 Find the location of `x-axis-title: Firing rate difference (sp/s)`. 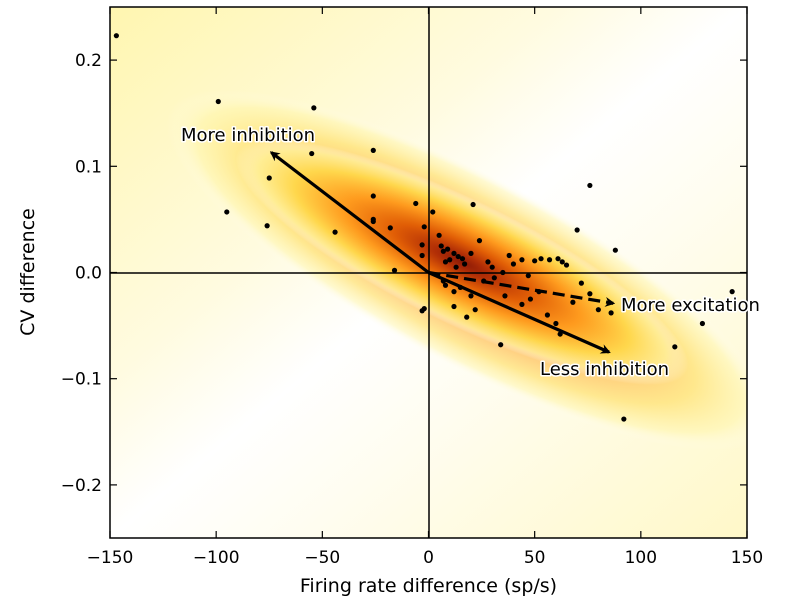

x-axis-title: Firing rate difference (sp/s) is located at coordinates (428, 586).